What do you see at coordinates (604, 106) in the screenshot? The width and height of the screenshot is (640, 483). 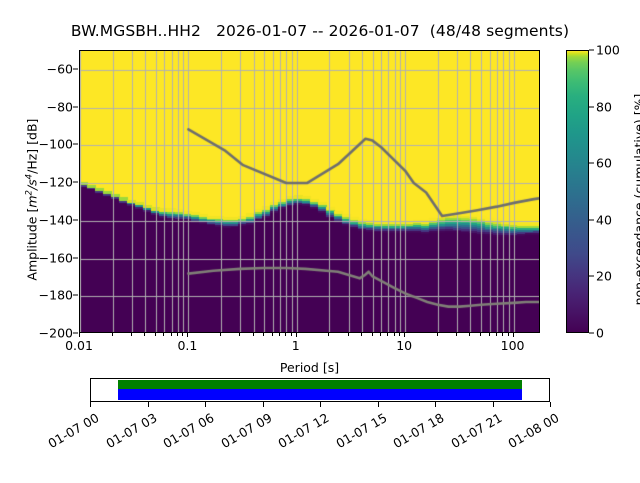 I see `colorbar-tick-label: 80` at bounding box center [604, 106].